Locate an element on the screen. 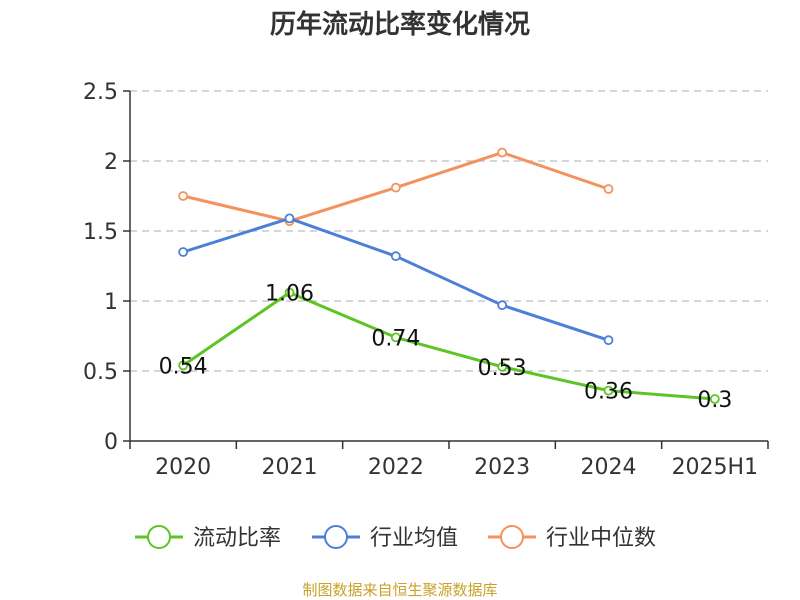 The width and height of the screenshot is (800, 600). x-tick-label: 2022 is located at coordinates (396, 467).